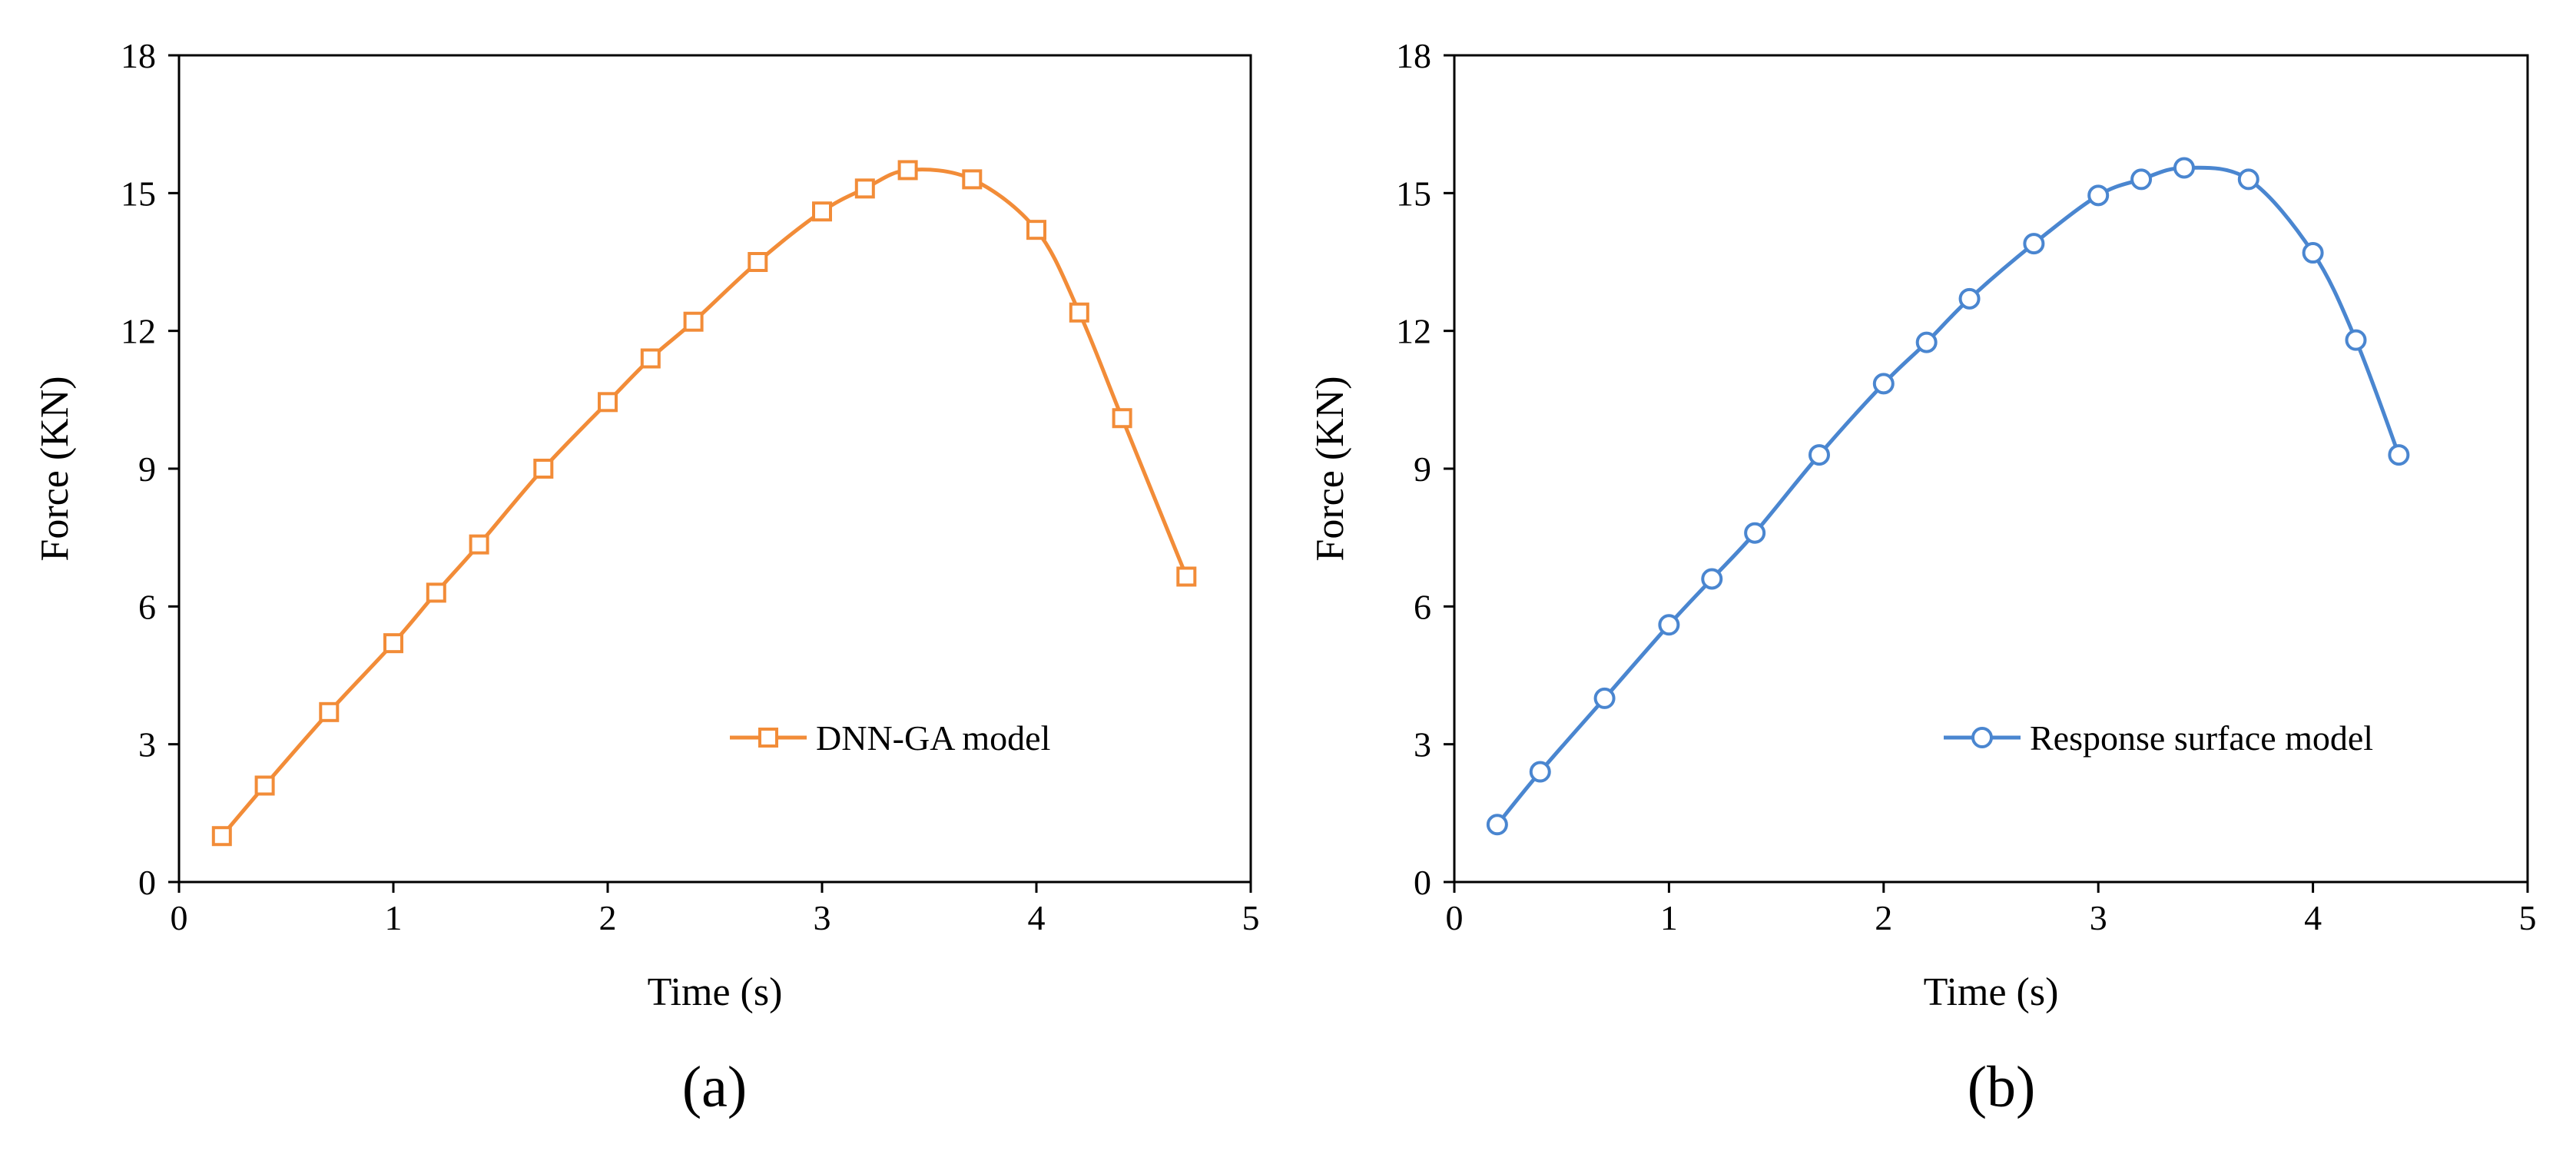 Image resolution: width=2576 pixels, height=1154 pixels. Describe the element at coordinates (2002, 1087) in the screenshot. I see `panel-label: (b)` at that location.